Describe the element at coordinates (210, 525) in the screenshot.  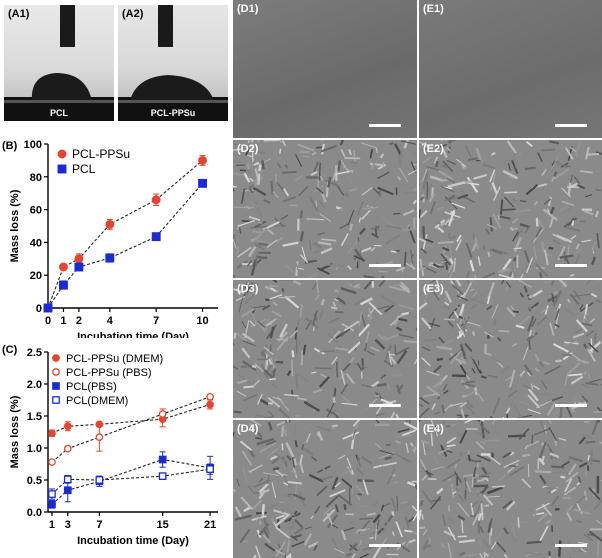
I see `x-tick-label: 21` at that location.